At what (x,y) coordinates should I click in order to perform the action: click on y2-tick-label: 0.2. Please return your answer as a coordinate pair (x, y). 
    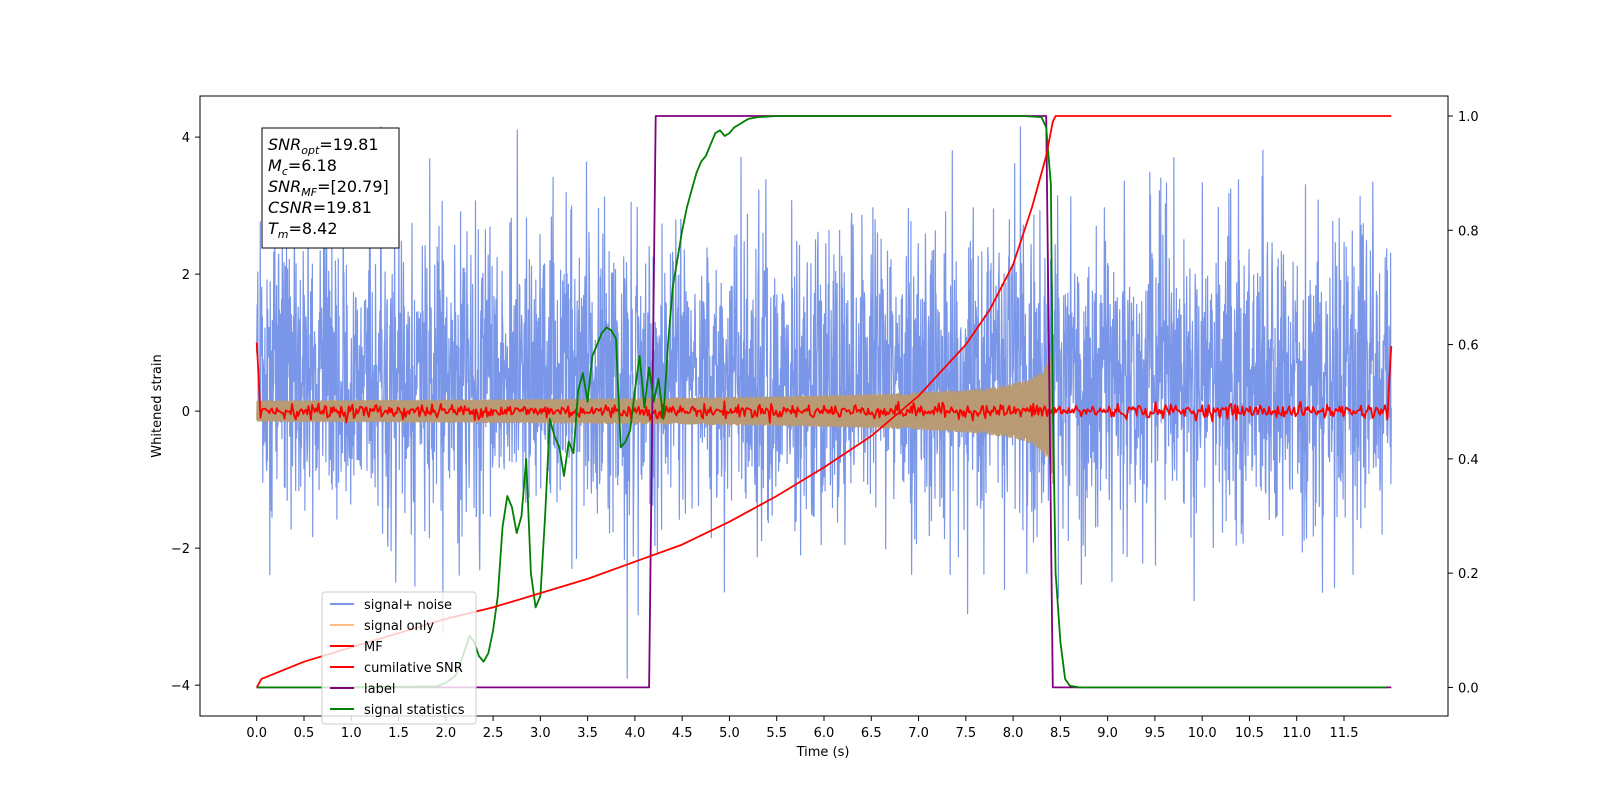
    Looking at the image, I should click on (1468, 574).